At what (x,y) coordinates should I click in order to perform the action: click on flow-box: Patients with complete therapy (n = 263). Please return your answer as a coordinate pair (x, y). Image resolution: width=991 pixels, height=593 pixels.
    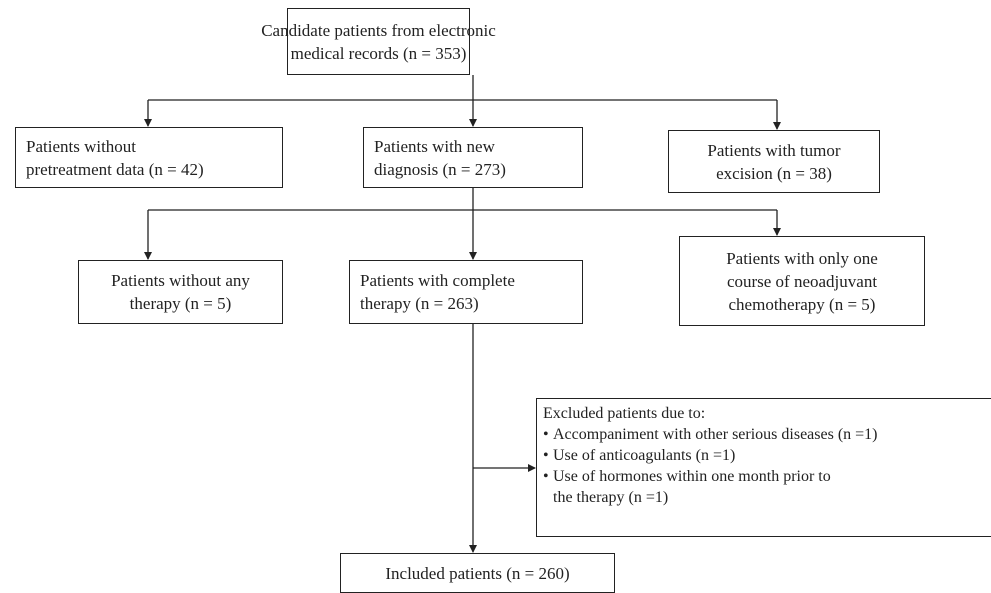
    Looking at the image, I should click on (466, 292).